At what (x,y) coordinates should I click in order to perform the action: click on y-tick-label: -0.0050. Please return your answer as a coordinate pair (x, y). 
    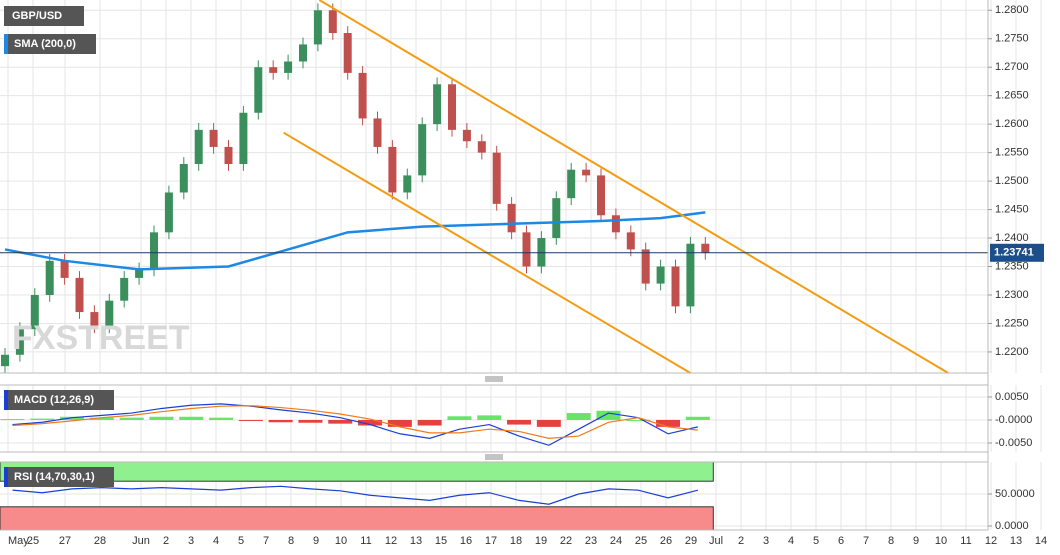
    Looking at the image, I should click on (1013, 443).